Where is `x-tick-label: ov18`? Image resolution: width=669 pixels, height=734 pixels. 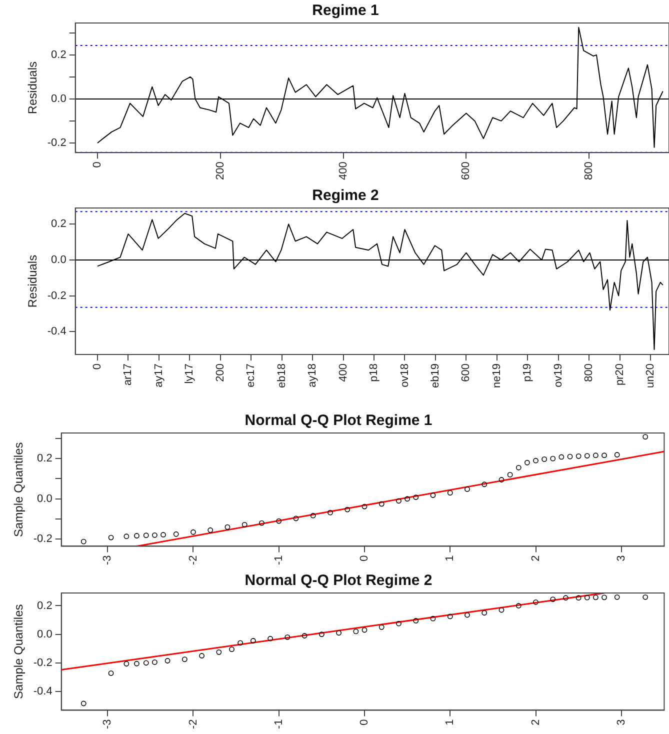
x-tick-label: ov18 is located at coordinates (404, 376).